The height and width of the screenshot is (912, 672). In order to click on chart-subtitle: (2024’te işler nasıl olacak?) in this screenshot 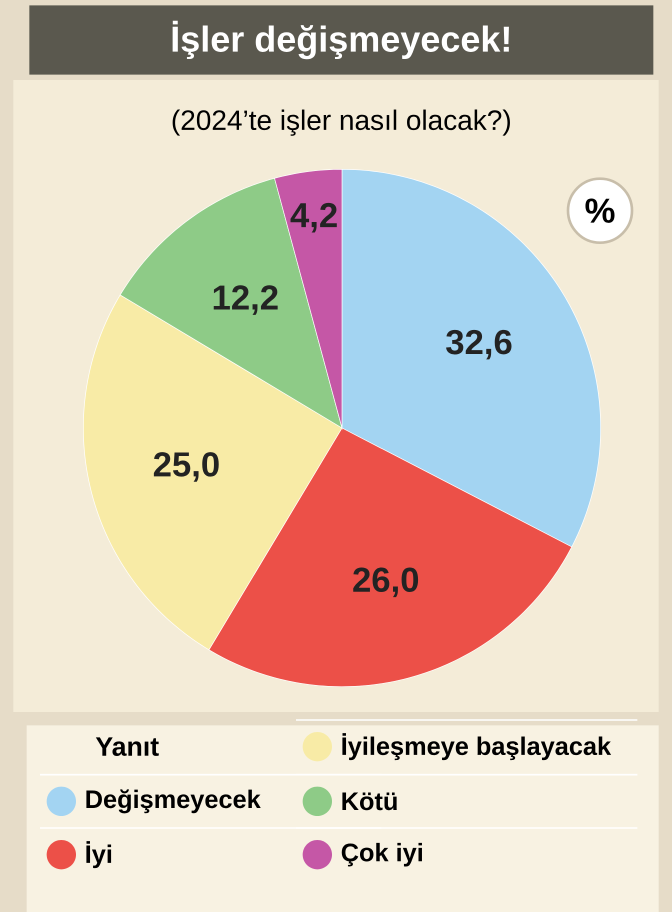, I will do `click(341, 123)`.